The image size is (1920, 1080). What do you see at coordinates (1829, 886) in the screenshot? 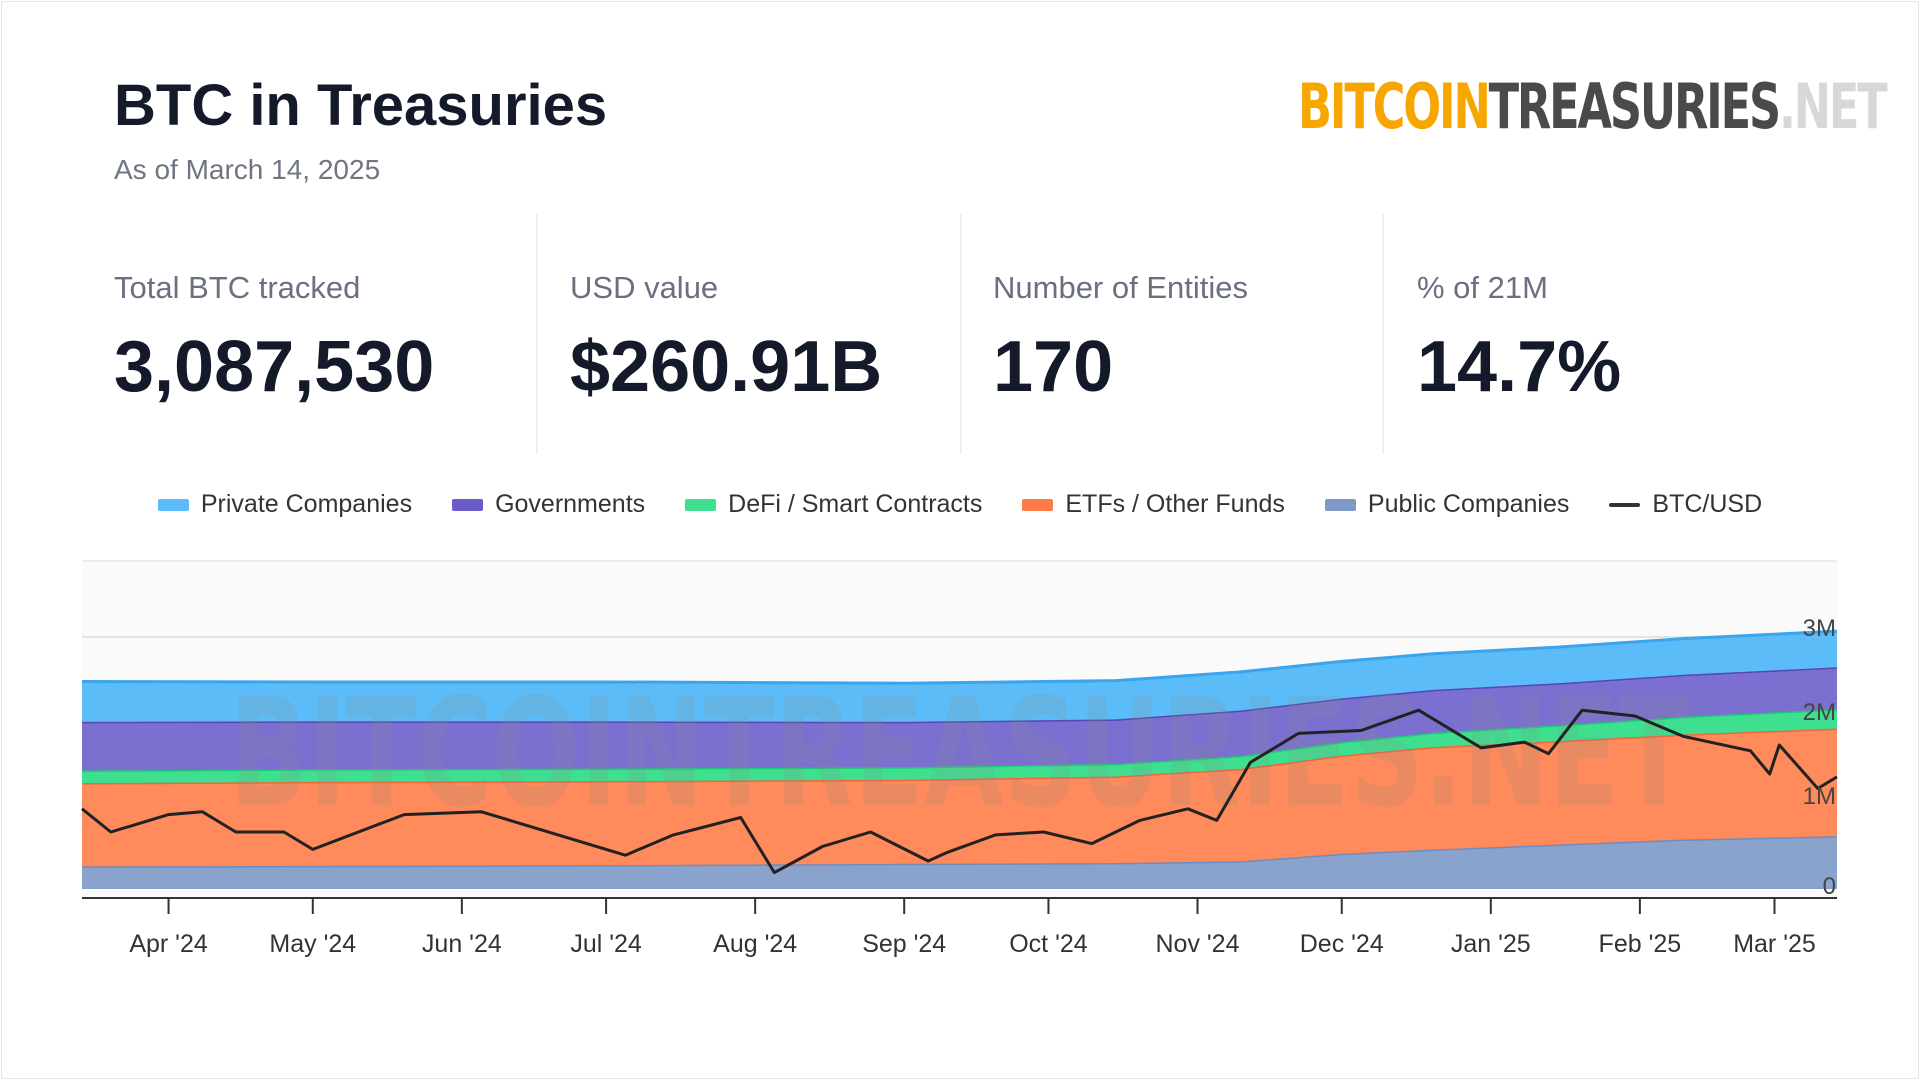
I see `y-tick-label: 0` at bounding box center [1829, 886].